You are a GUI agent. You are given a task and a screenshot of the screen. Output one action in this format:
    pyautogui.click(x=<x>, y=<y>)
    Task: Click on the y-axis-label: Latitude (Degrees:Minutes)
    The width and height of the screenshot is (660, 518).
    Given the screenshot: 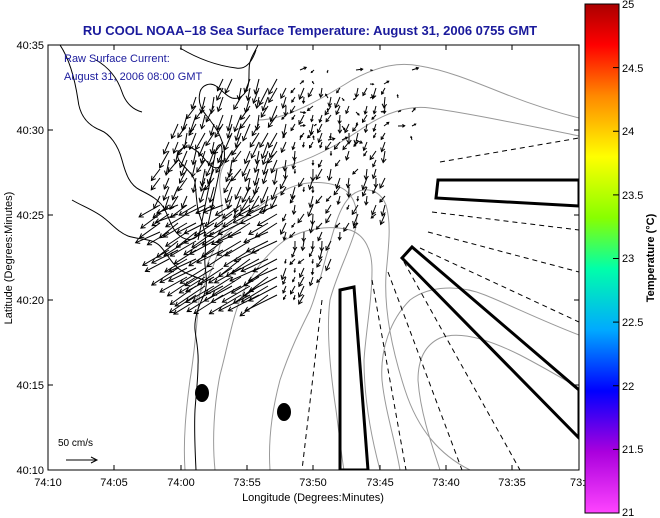 What is the action you would take?
    pyautogui.click(x=9, y=258)
    